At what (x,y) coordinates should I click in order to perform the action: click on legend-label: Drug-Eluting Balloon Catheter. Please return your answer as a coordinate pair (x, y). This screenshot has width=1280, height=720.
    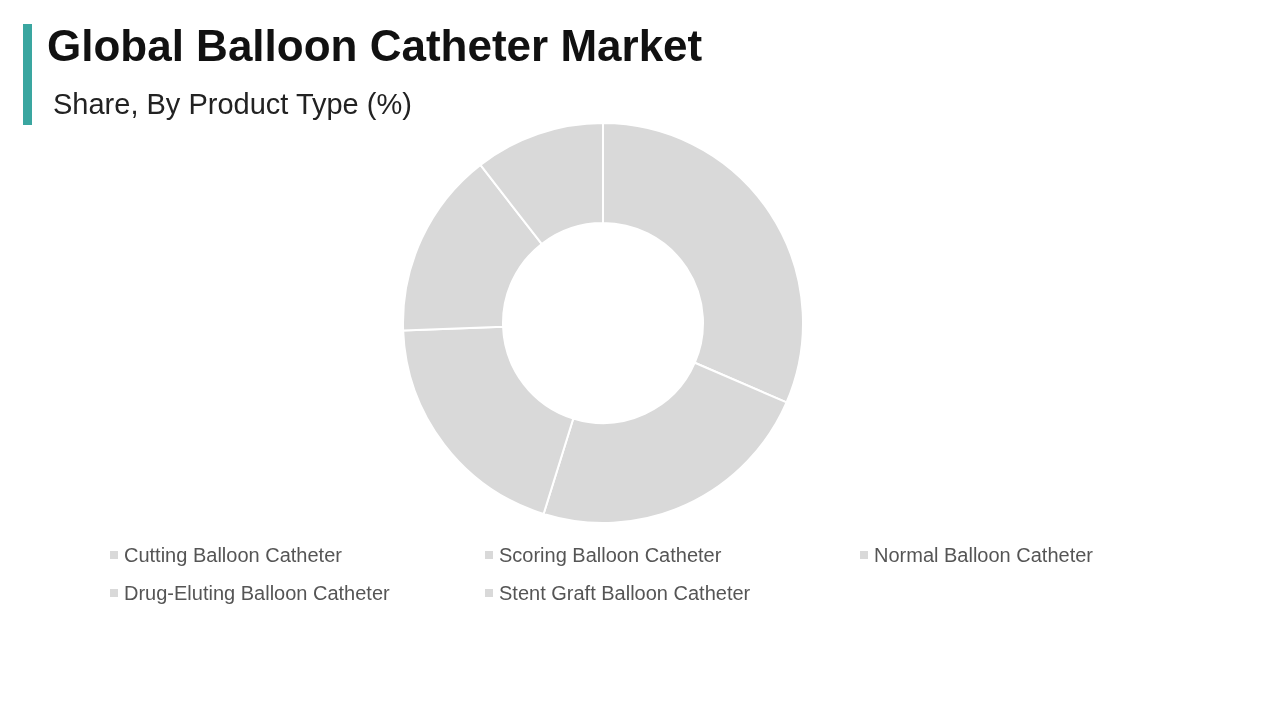
    Looking at the image, I should click on (257, 593).